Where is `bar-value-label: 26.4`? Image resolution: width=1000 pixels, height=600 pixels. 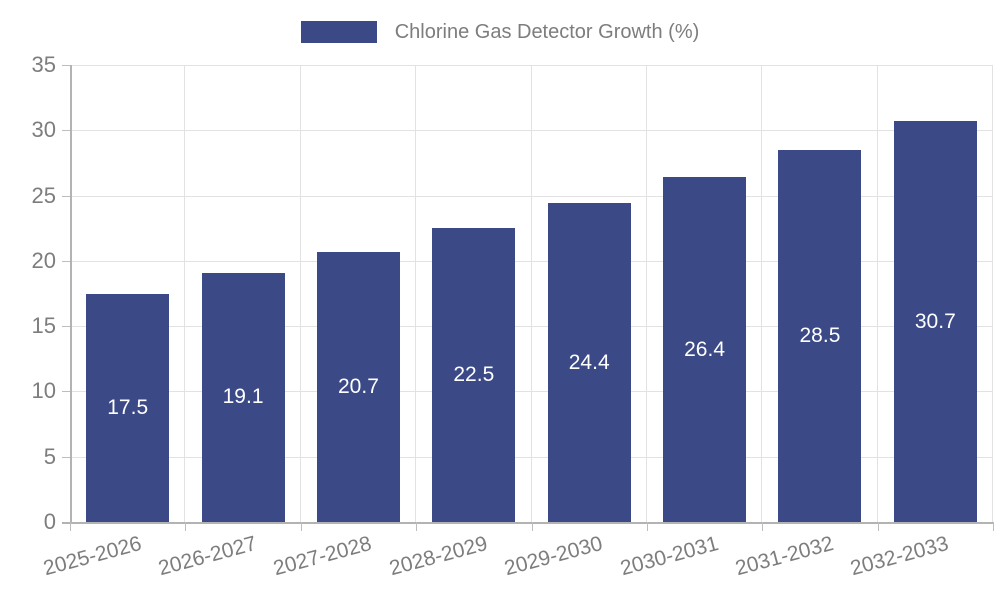 bar-value-label: 26.4 is located at coordinates (704, 349).